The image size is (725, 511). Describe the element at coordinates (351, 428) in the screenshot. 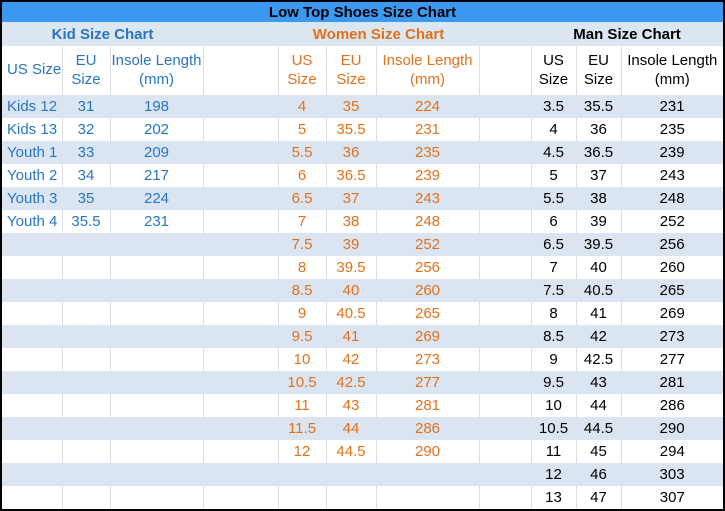

I see `cell-women: 44` at that location.